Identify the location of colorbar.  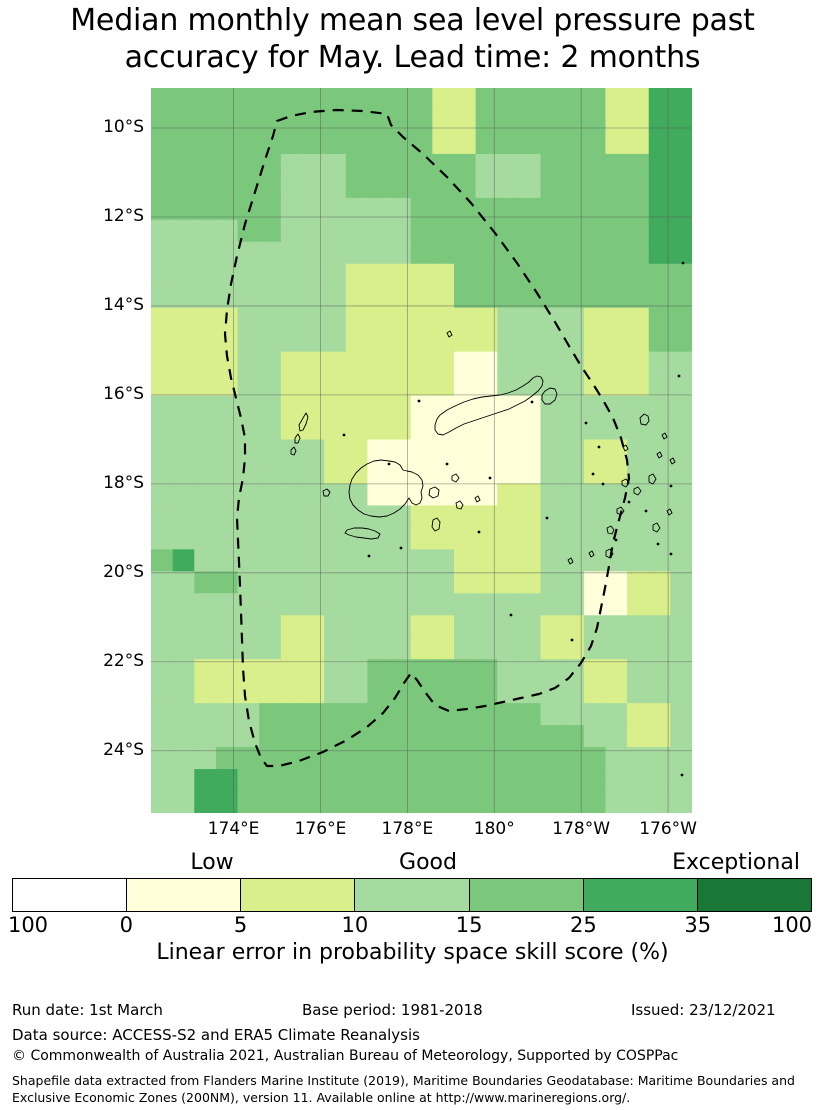
(412, 895).